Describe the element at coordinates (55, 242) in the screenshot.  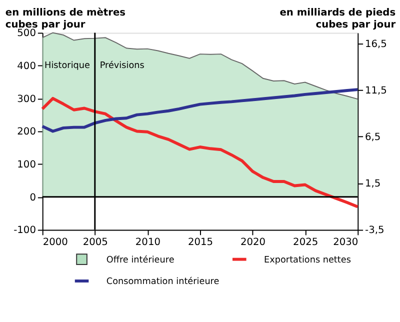
I see `x-tick-label: 2000` at that location.